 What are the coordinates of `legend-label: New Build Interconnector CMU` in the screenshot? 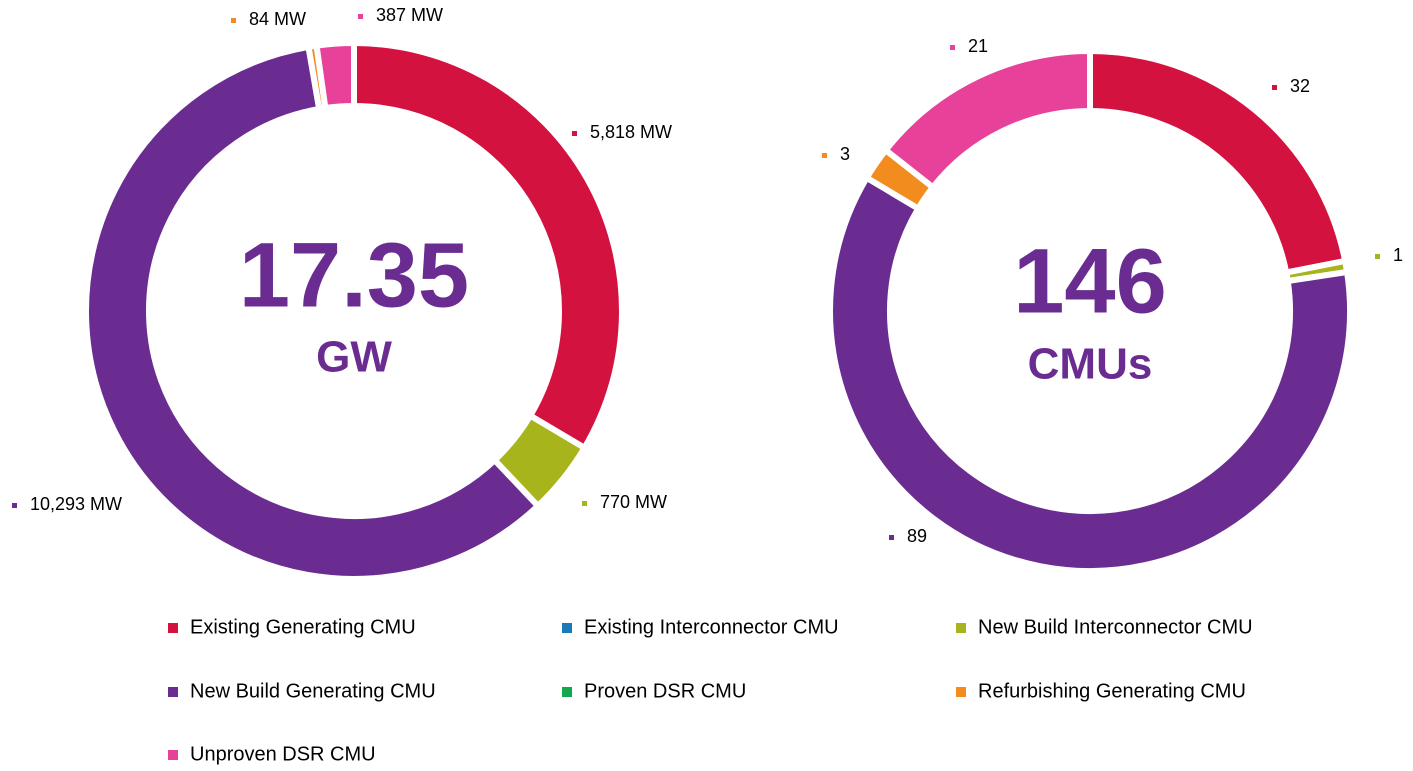 It's located at (1115, 627).